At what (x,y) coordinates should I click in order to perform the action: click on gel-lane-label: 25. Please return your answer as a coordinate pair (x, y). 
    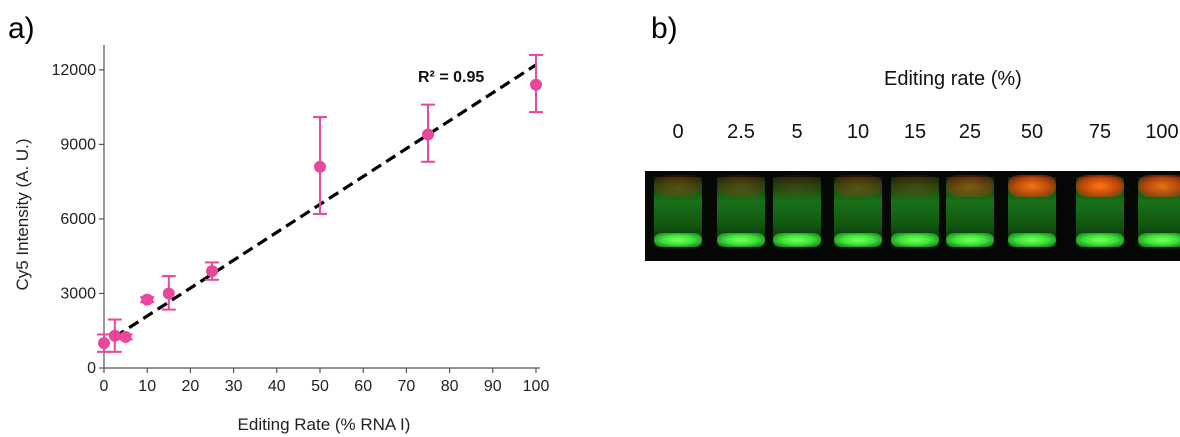
    Looking at the image, I should click on (970, 132).